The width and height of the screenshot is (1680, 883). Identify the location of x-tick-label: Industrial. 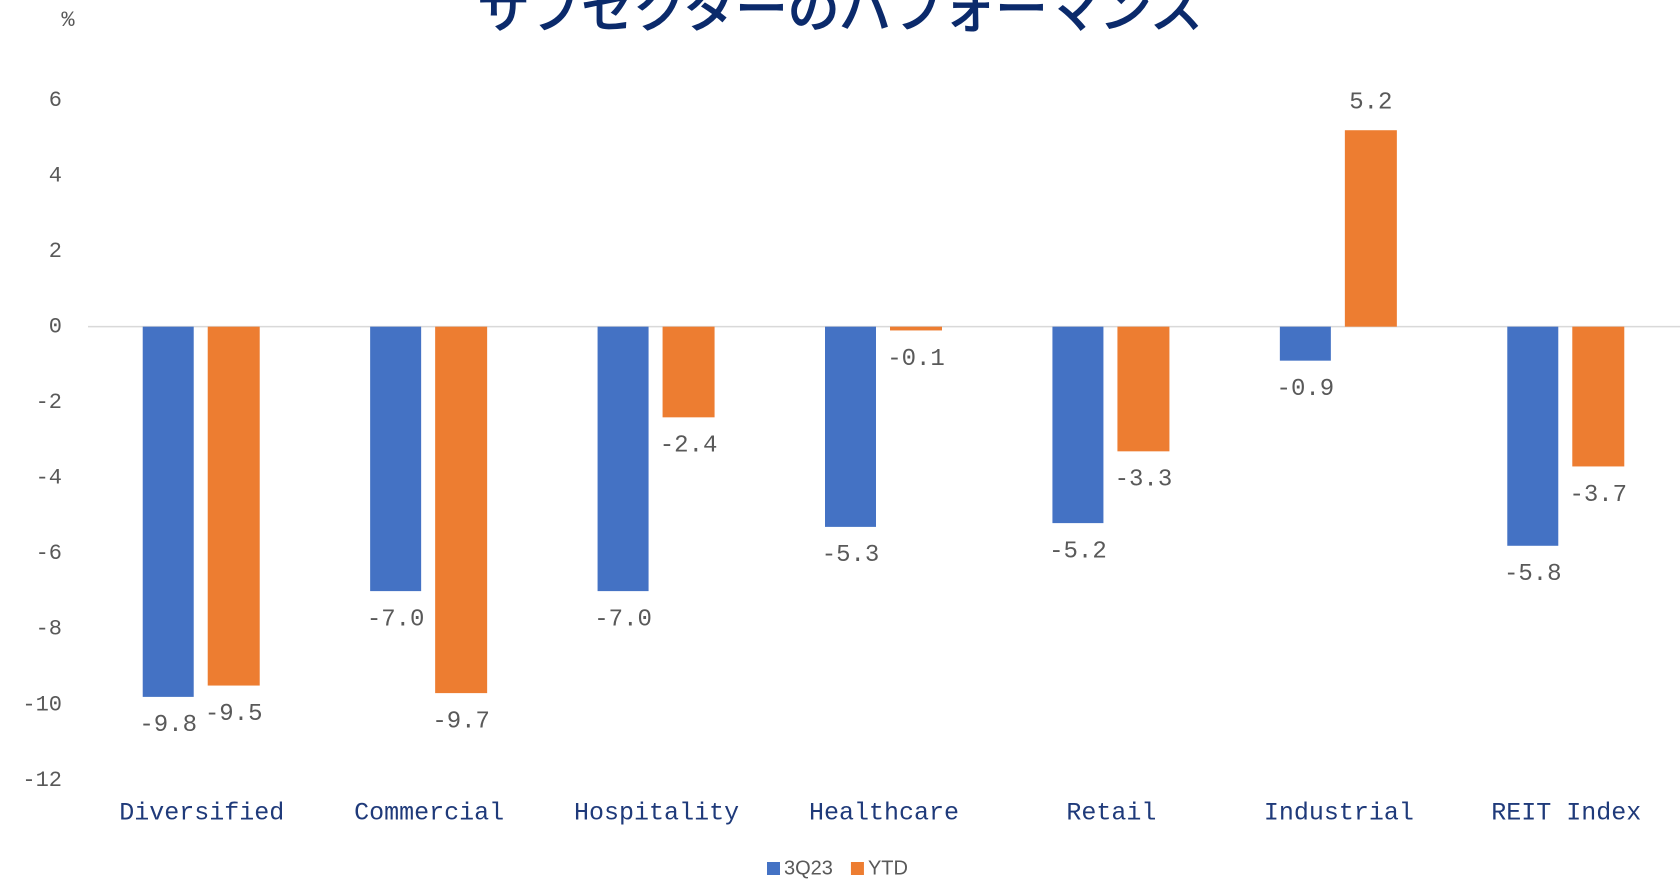
(1339, 813).